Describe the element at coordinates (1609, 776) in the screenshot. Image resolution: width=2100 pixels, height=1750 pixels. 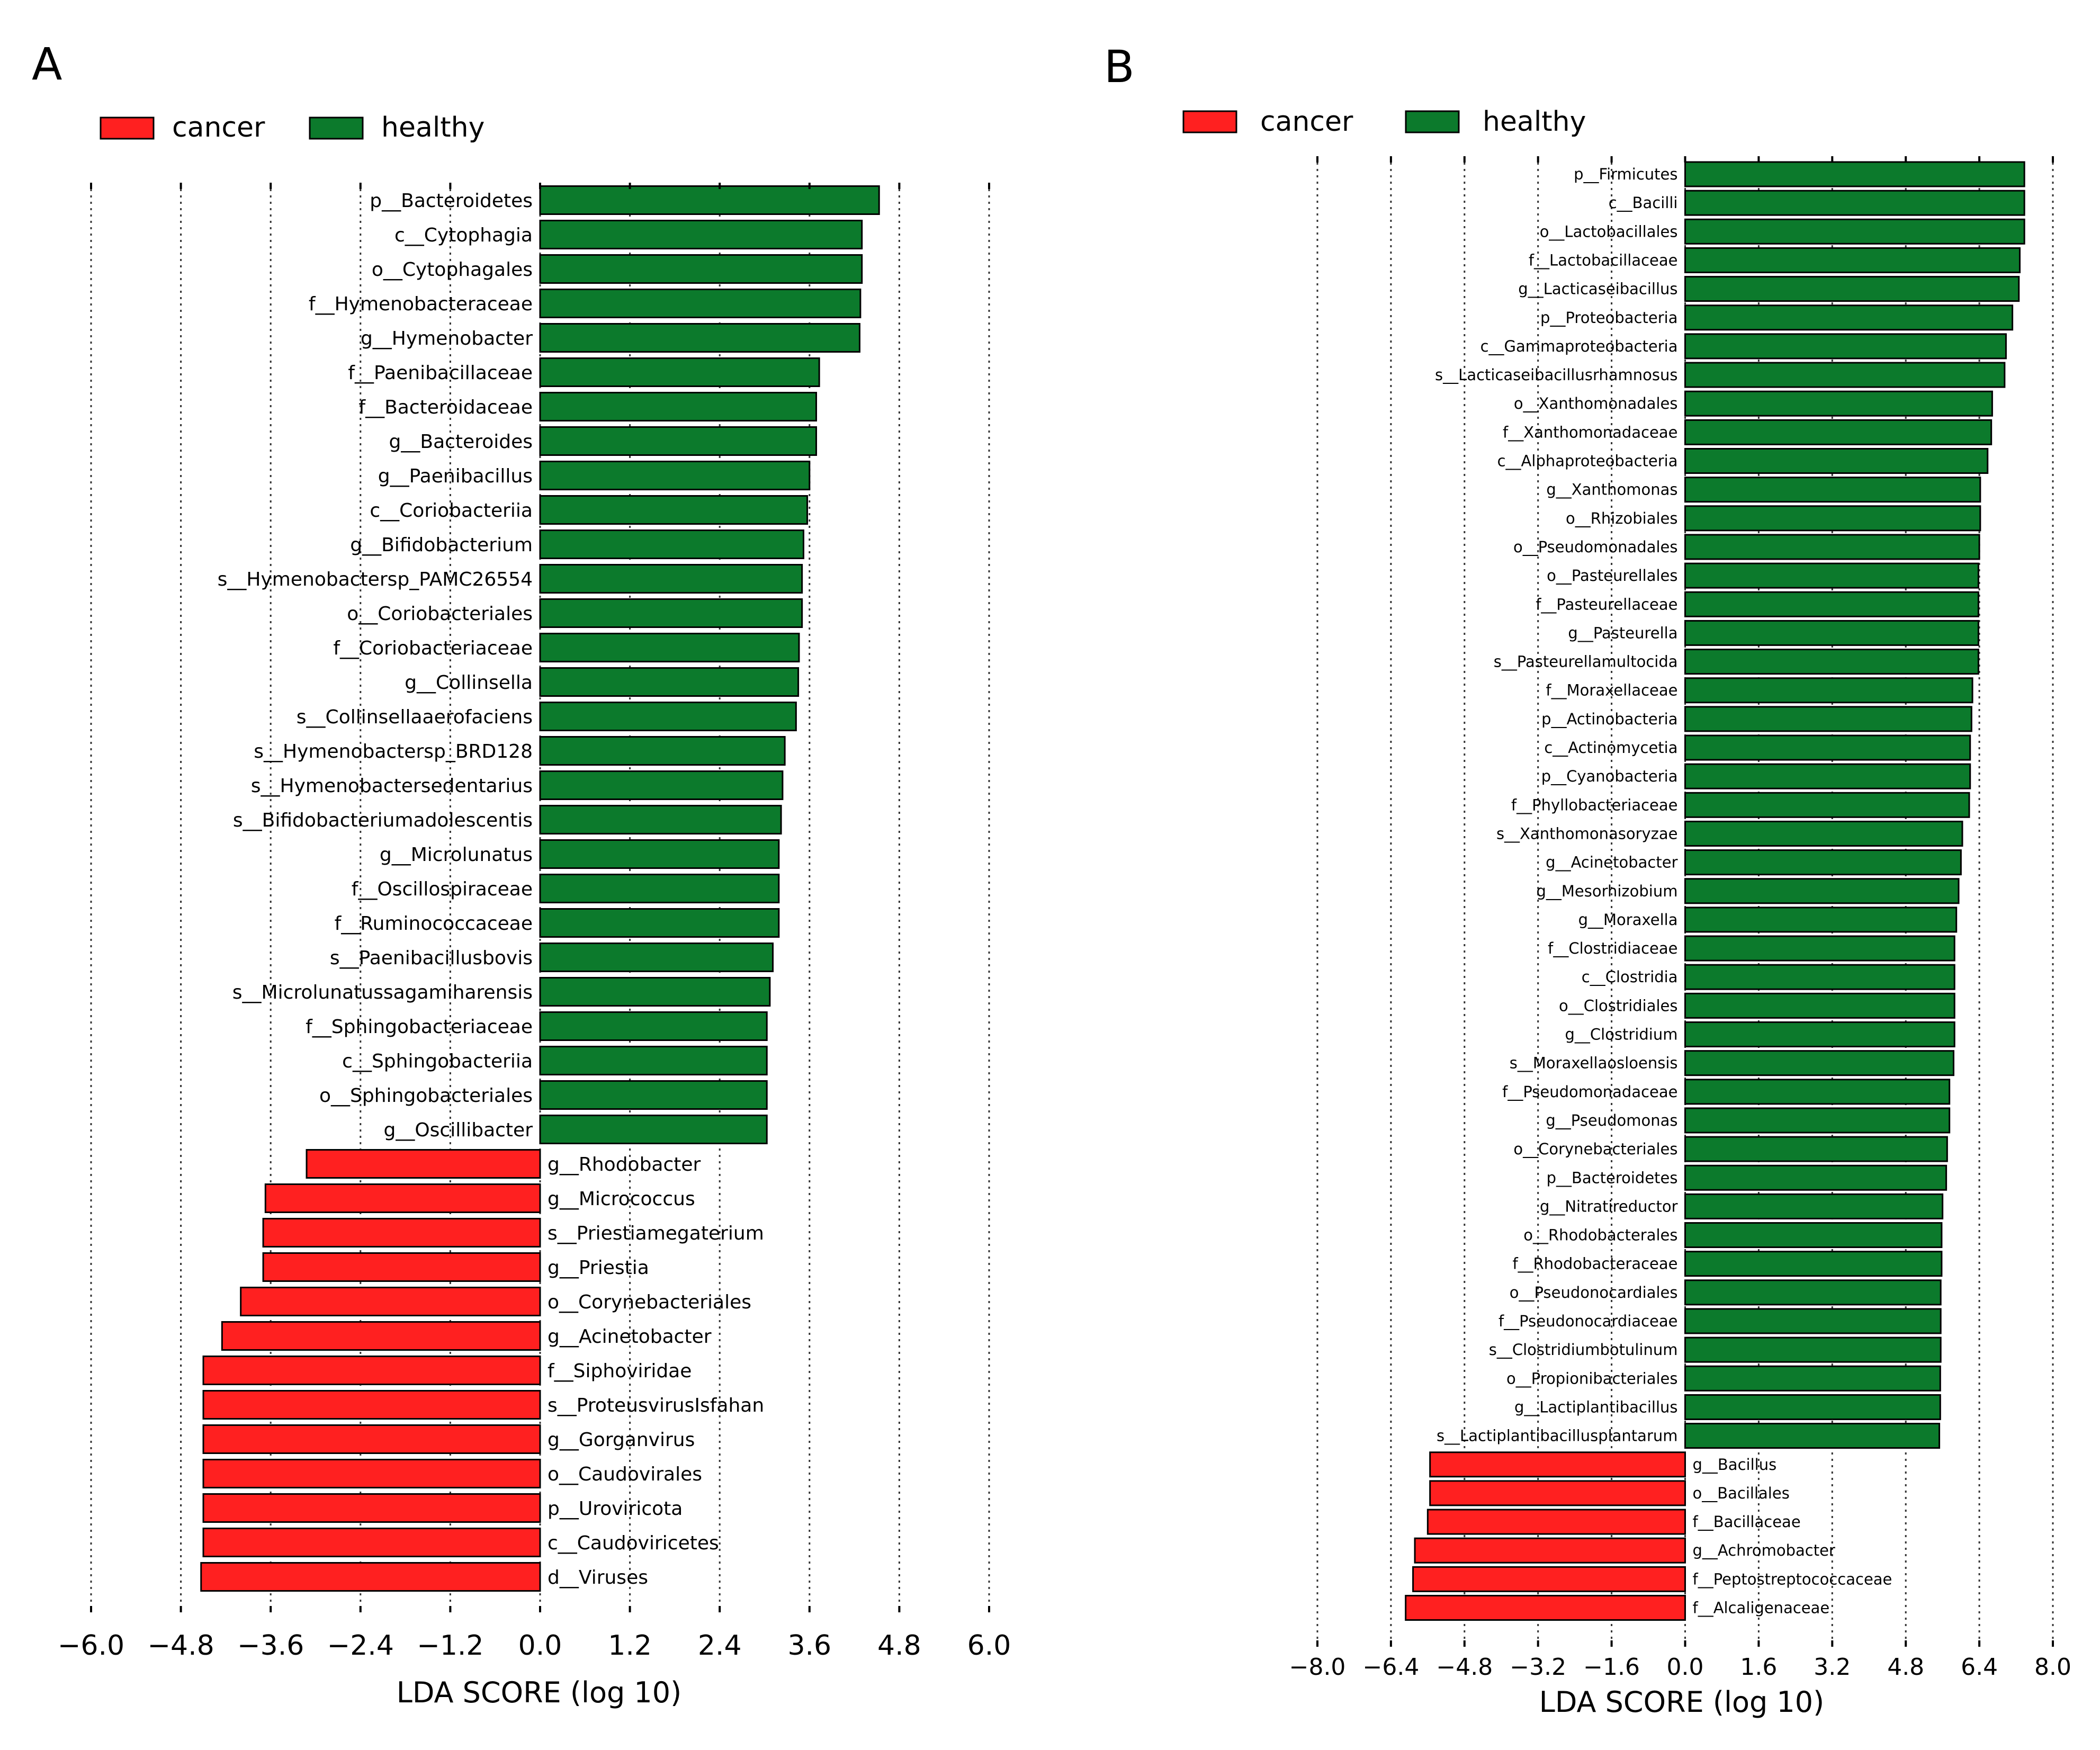
I see `bar-label: p__Cyanobacteria` at that location.